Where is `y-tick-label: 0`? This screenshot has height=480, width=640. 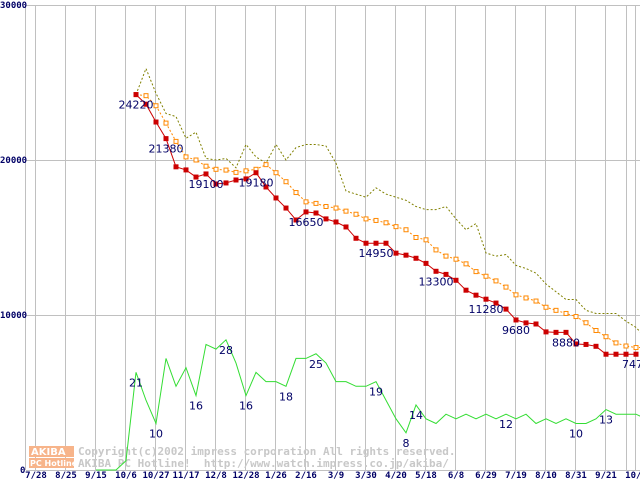 y-tick-label: 0 is located at coordinates (22, 471).